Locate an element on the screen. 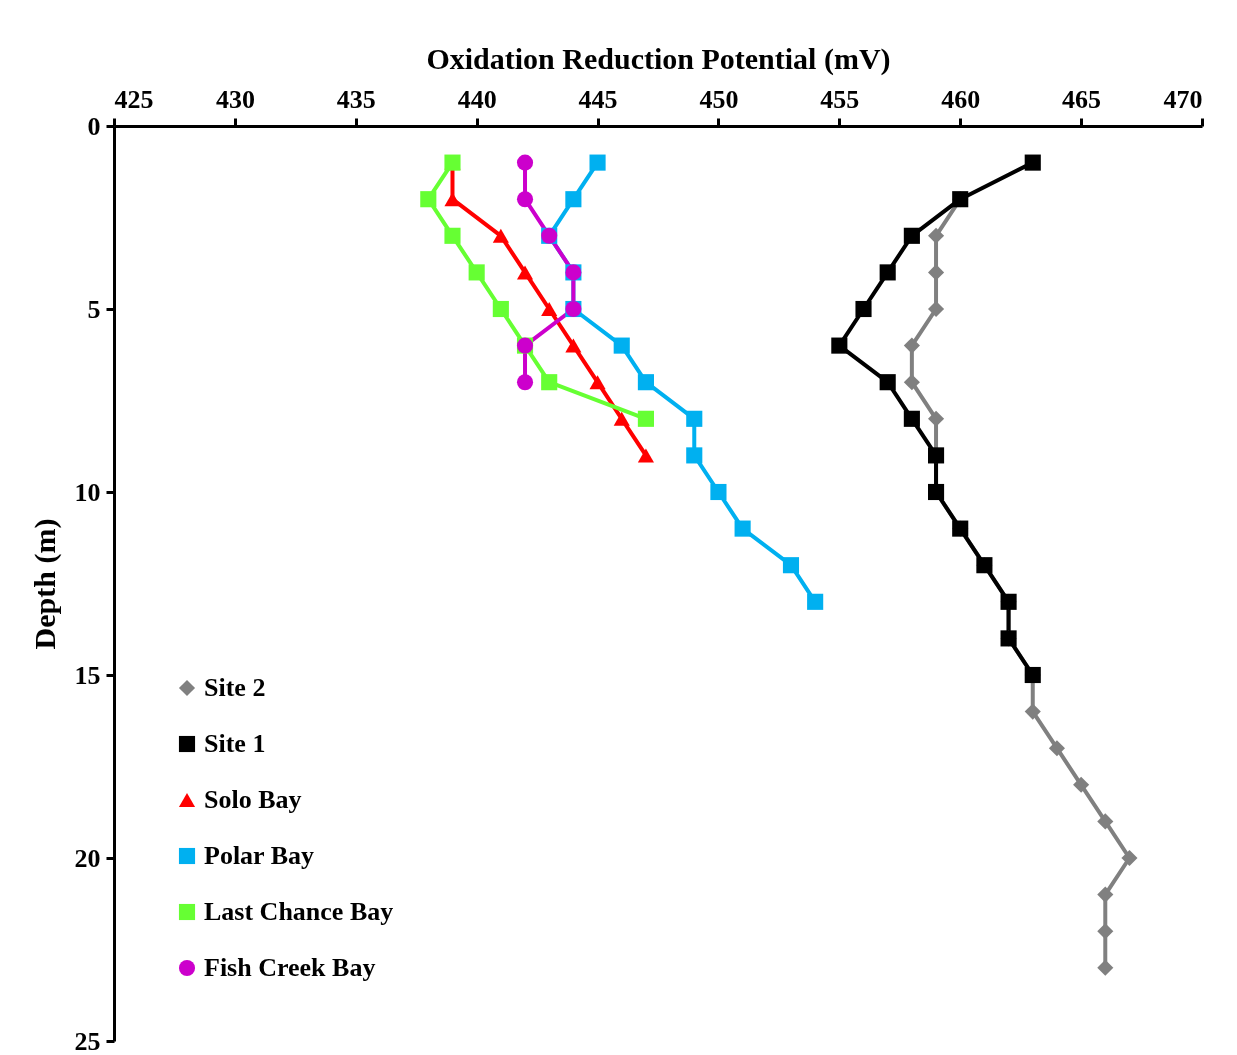 This screenshot has height=1055, width=1237. legend-label: Polar Bay is located at coordinates (259, 855).